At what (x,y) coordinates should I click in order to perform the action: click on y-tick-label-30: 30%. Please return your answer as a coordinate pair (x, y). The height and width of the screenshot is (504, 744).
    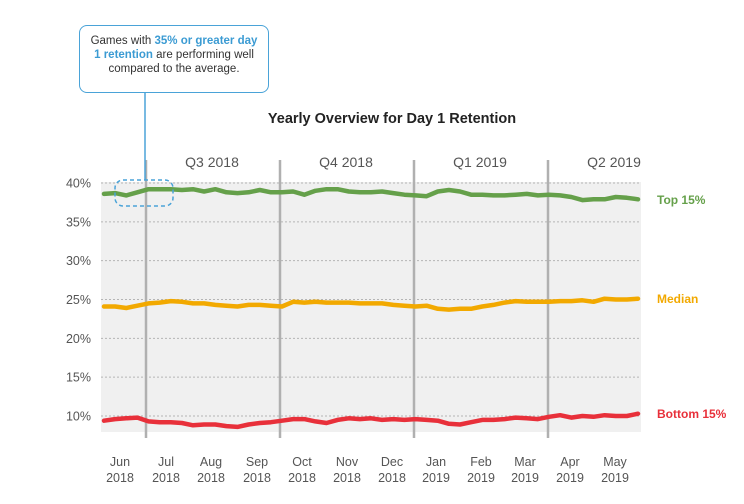
    Looking at the image, I should click on (78, 261).